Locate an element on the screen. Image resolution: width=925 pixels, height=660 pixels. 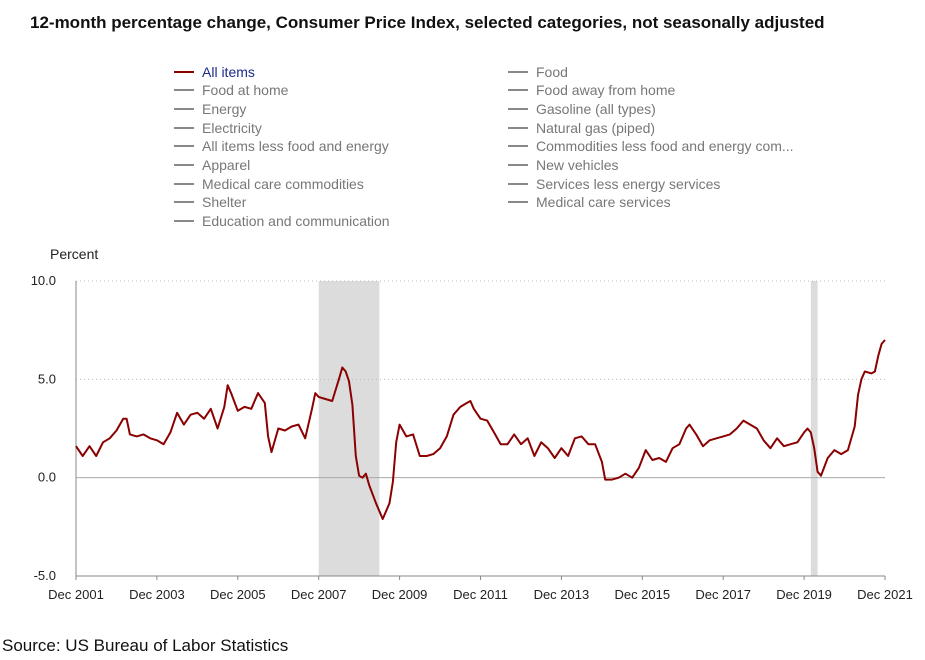
legend-item: All items less food and energy is located at coordinates (281, 146).